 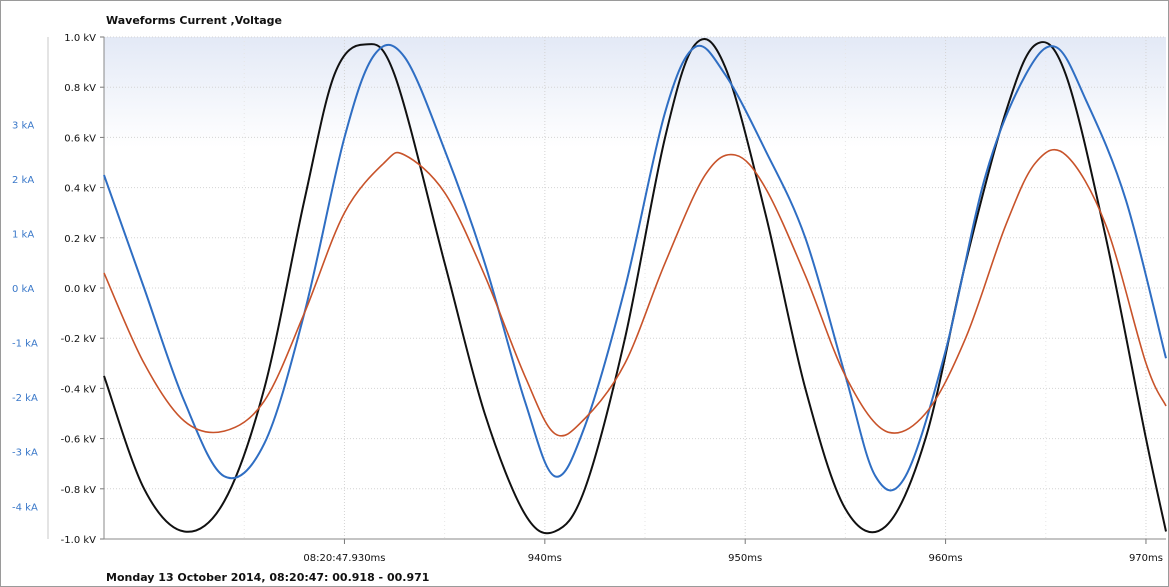 What do you see at coordinates (80, 88) in the screenshot?
I see `voltage-tick-label: 0.8 kV` at bounding box center [80, 88].